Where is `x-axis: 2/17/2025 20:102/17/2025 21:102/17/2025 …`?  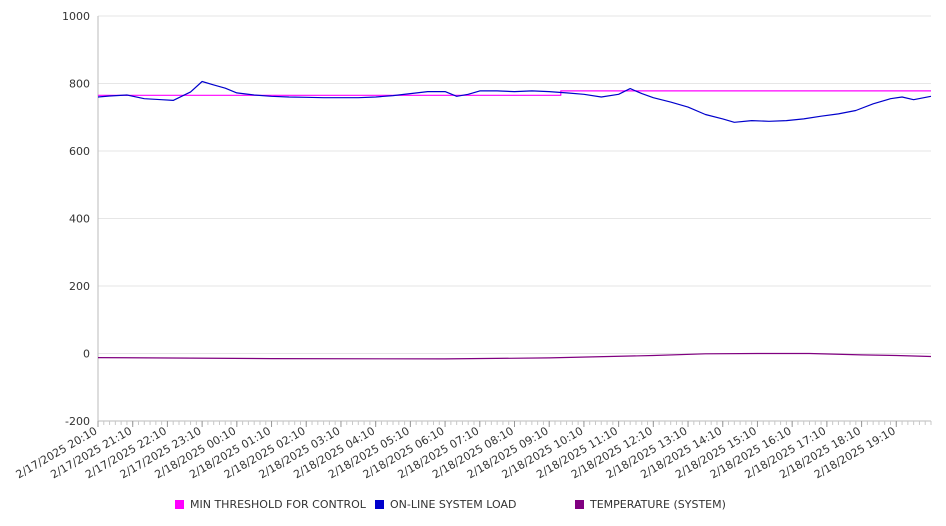
x-axis: 2/17/2025 20:102/17/2025 21:102/17/2025 … is located at coordinates (473, 450).